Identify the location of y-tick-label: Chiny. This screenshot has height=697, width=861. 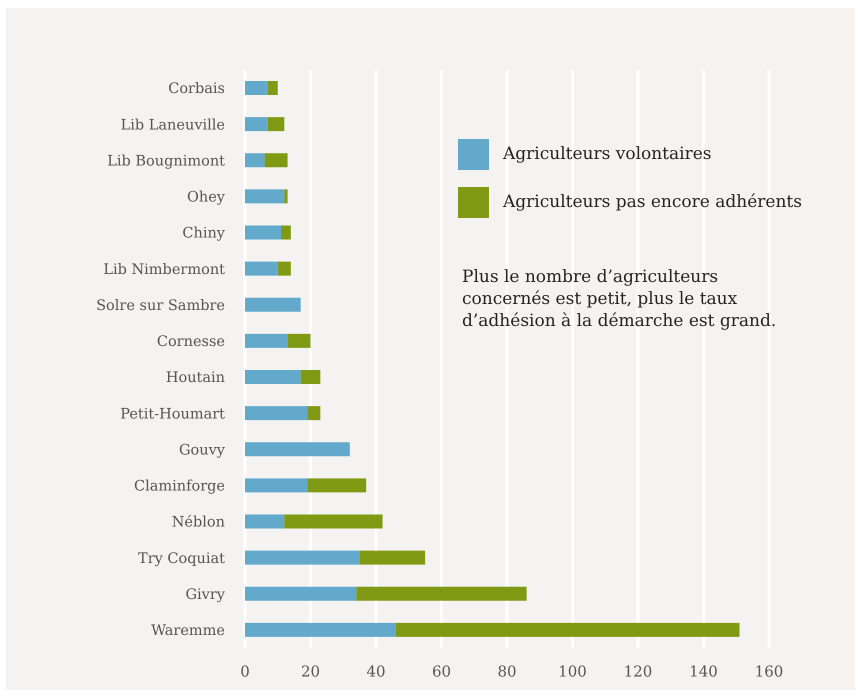
(204, 234).